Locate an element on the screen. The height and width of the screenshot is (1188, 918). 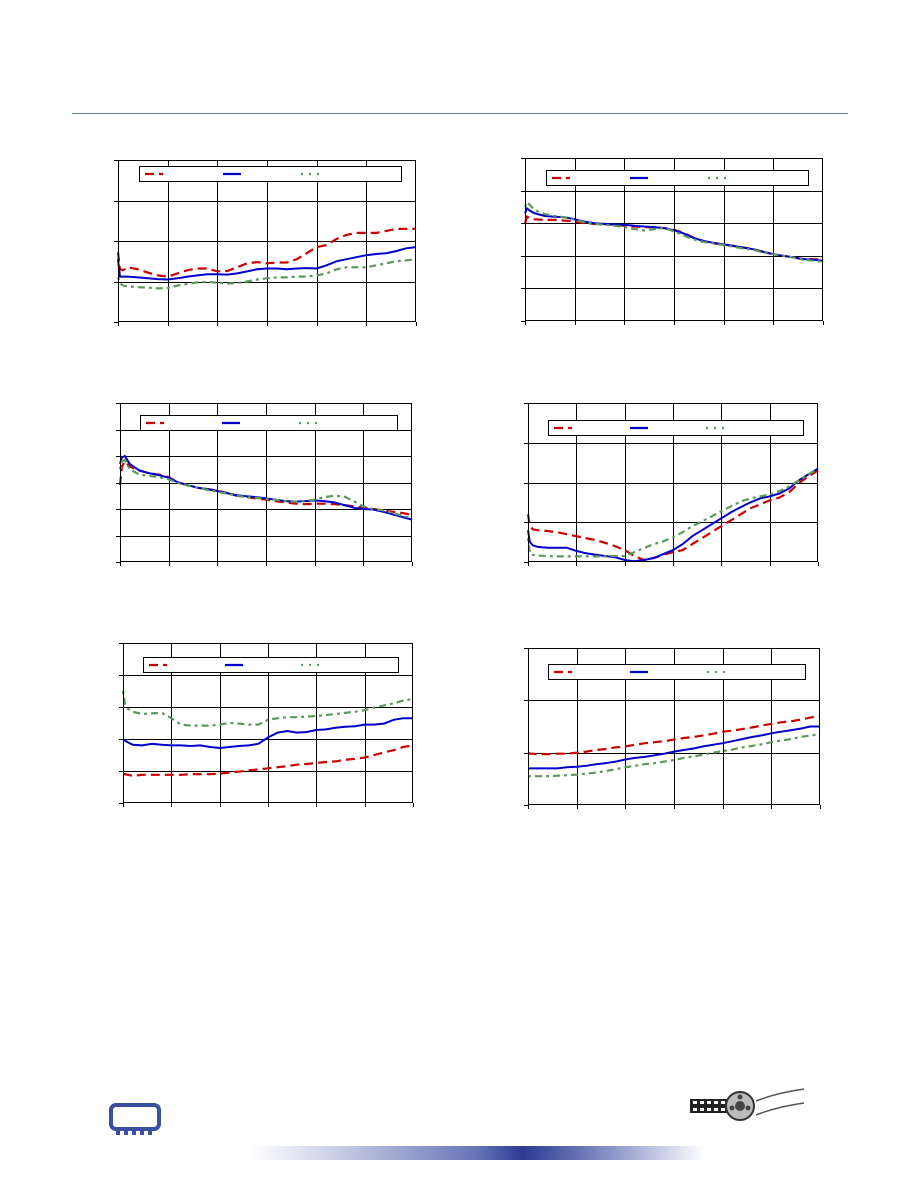
footer-gradient-bar is located at coordinates (477, 1153).